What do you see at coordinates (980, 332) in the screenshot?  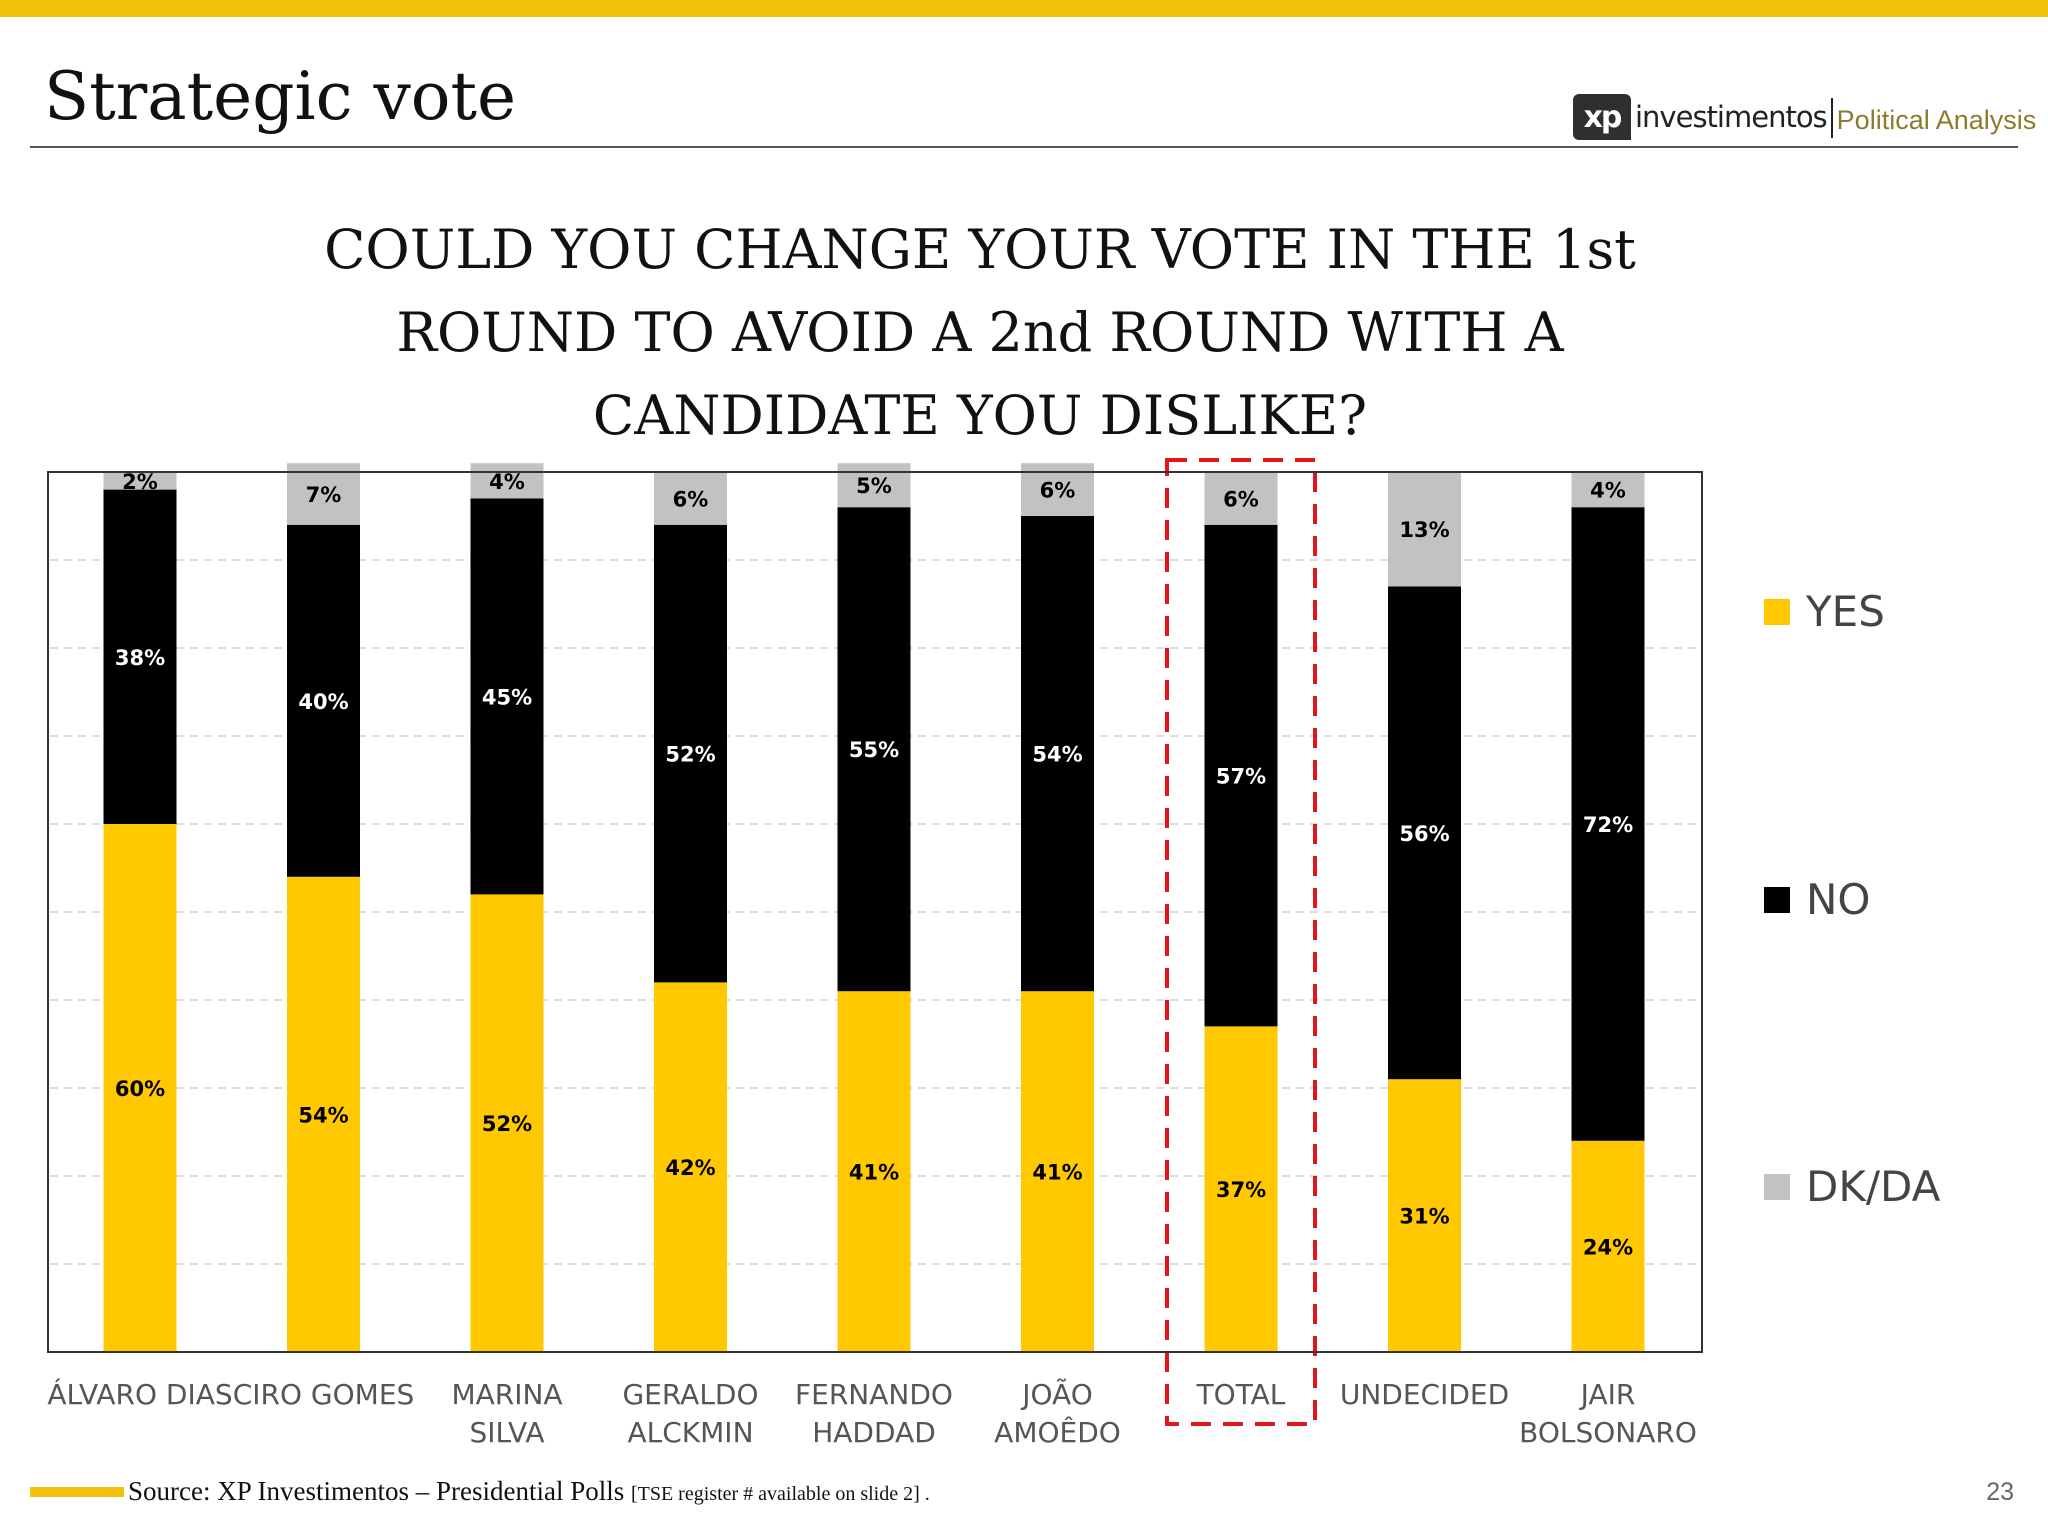 I see `question-line-2: ROUND TO AVOID A 2nd ROUND WITH A` at bounding box center [980, 332].